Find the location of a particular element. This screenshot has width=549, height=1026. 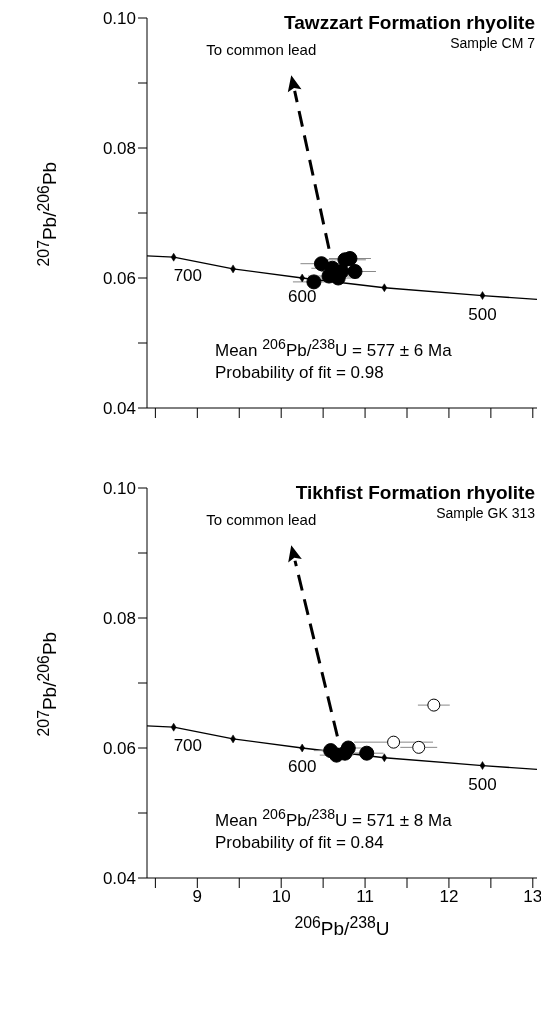

annotation: Mean $^{206}$Pb/$^{238}$U = 577 ± 6 Ma is located at coordinates (333, 348).